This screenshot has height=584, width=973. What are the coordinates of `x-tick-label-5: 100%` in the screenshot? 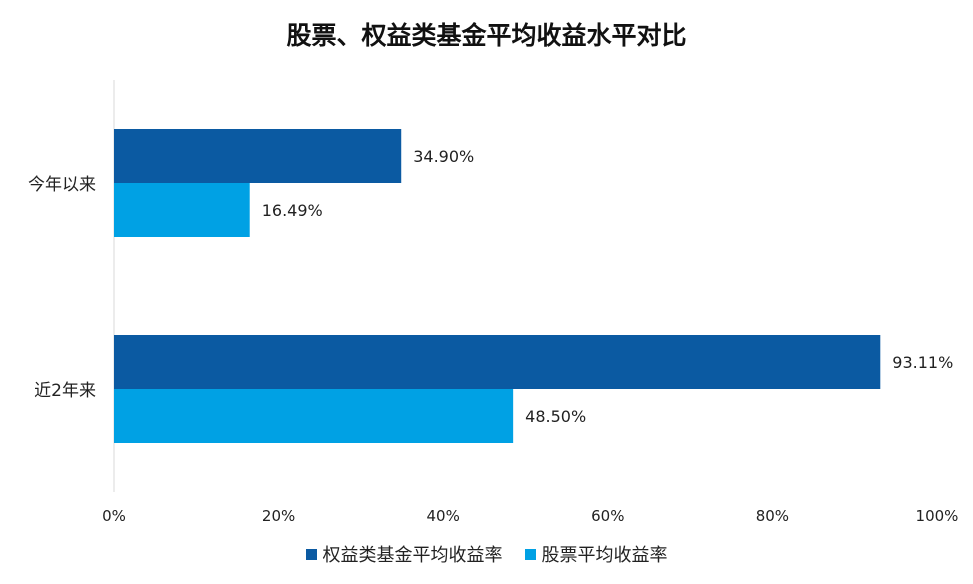 It's located at (937, 516).